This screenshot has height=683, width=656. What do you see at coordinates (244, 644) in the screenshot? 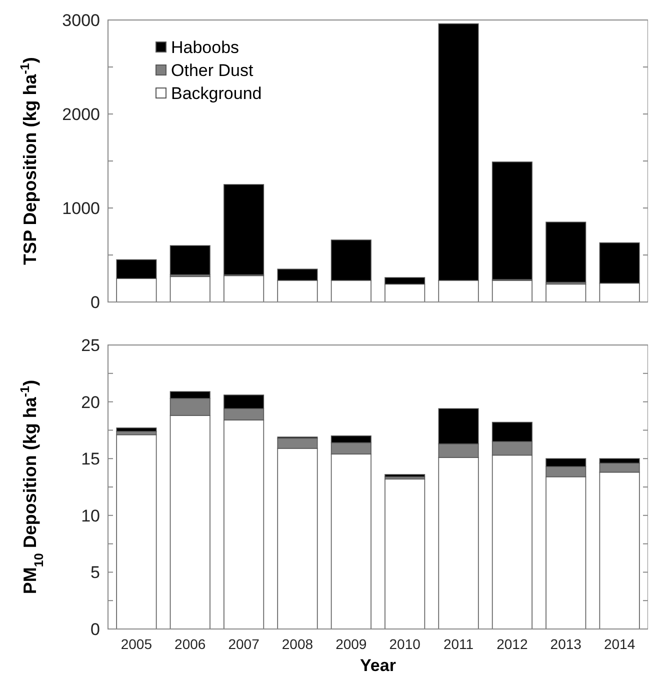
I see `x-tick-label: 2007` at bounding box center [244, 644].